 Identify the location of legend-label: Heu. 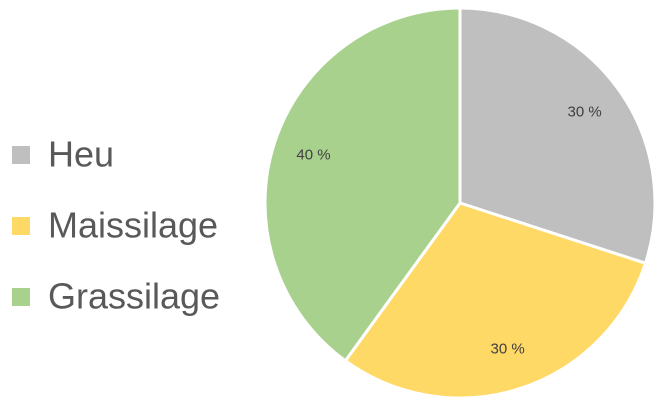
(81, 154).